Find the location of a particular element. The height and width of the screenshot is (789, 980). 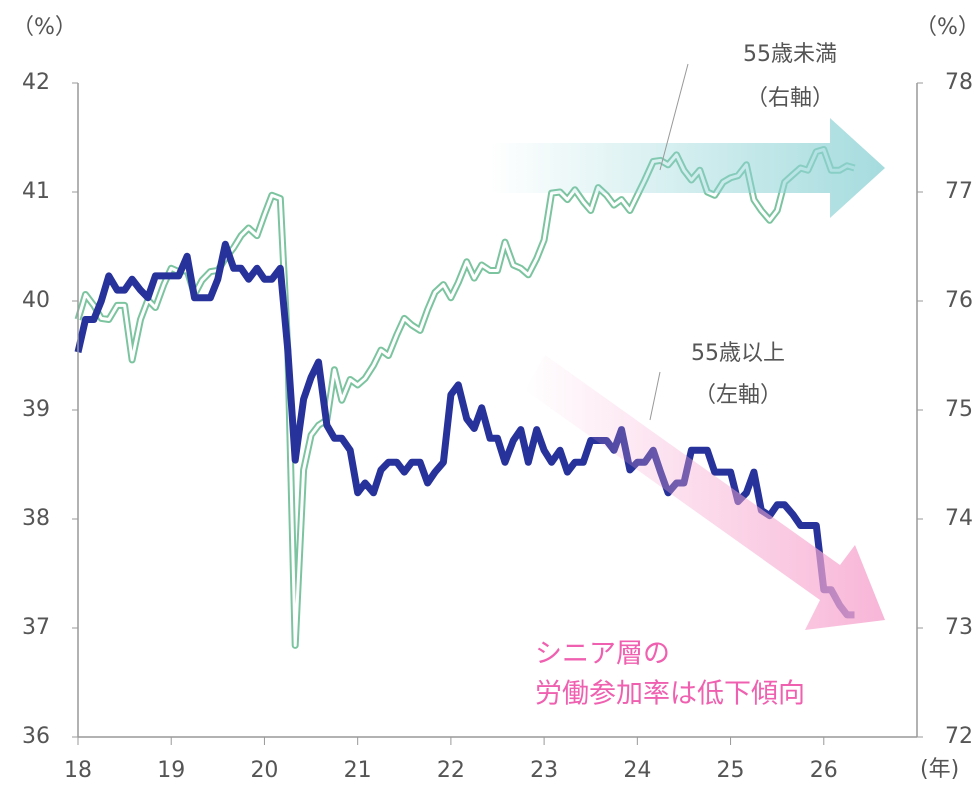

annotation: （右軸） is located at coordinates (790, 98).